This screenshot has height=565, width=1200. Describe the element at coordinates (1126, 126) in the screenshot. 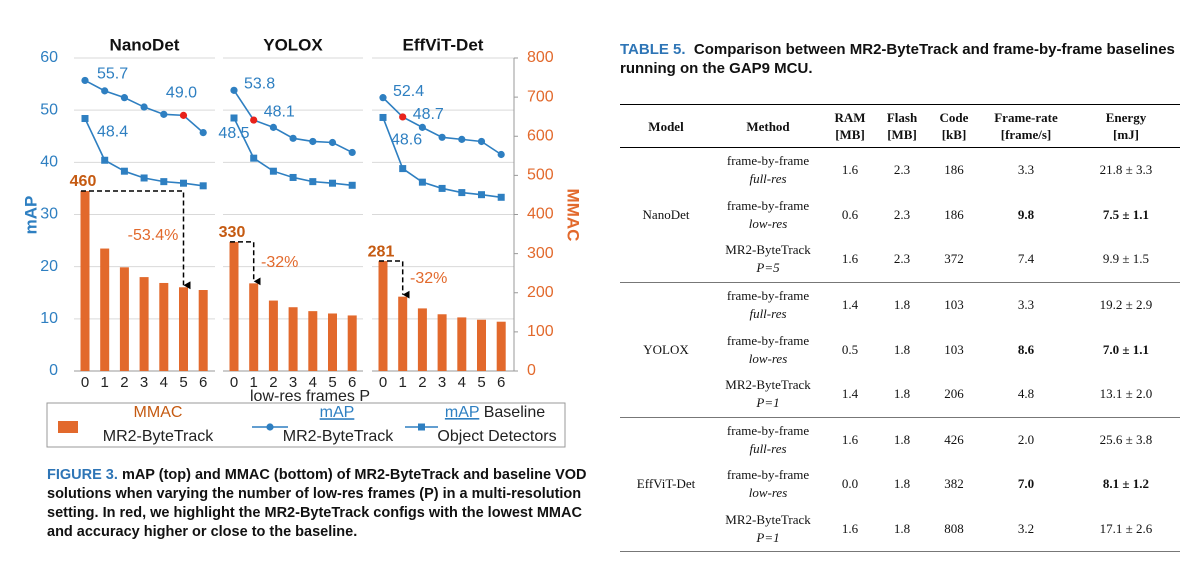

I see `header-cell: Energy [mJ]` at that location.